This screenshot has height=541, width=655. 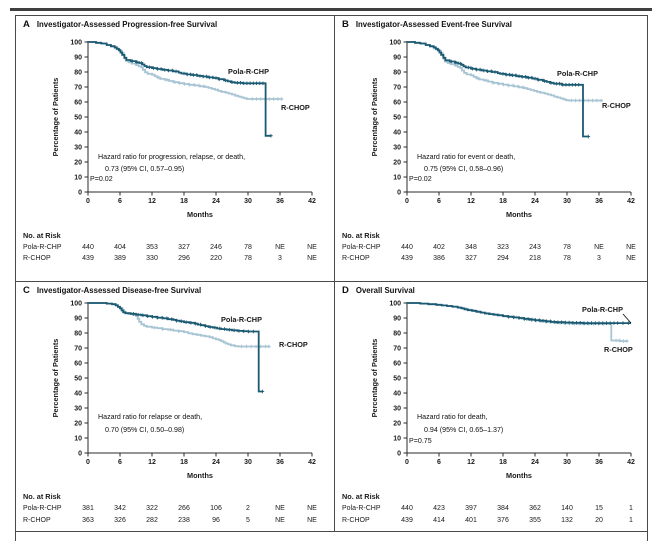 What do you see at coordinates (152, 201) in the screenshot?
I see `x-tick-label: 12` at bounding box center [152, 201].